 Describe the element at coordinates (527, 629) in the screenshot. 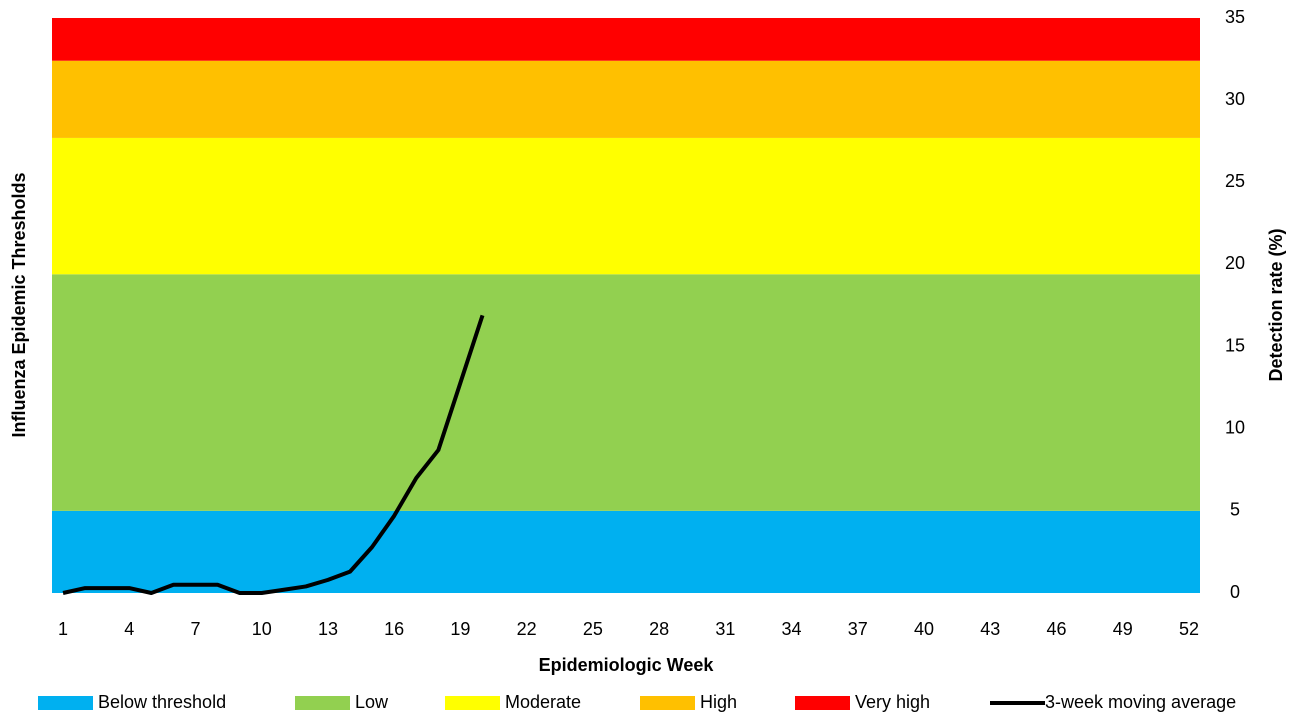

I see `x-tick-label: 22` at that location.